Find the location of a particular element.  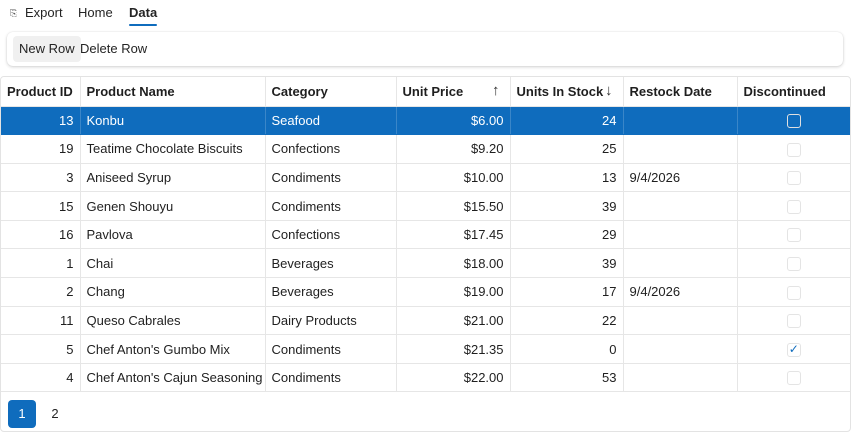

cell-product-name: Queso Cabrales is located at coordinates (173, 321).